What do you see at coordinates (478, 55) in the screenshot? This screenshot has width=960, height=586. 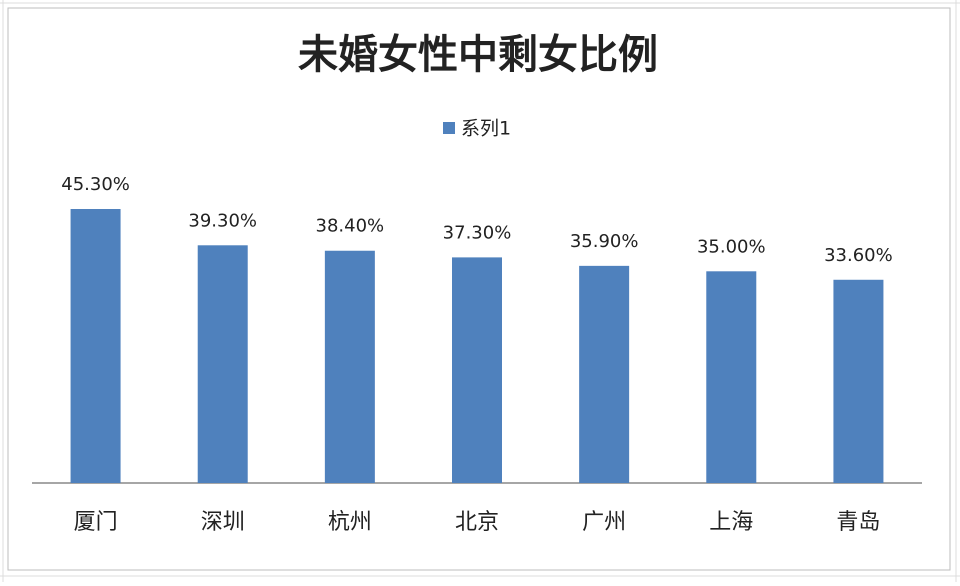 I see `chart-title: 未婚女性中剩女比例` at bounding box center [478, 55].